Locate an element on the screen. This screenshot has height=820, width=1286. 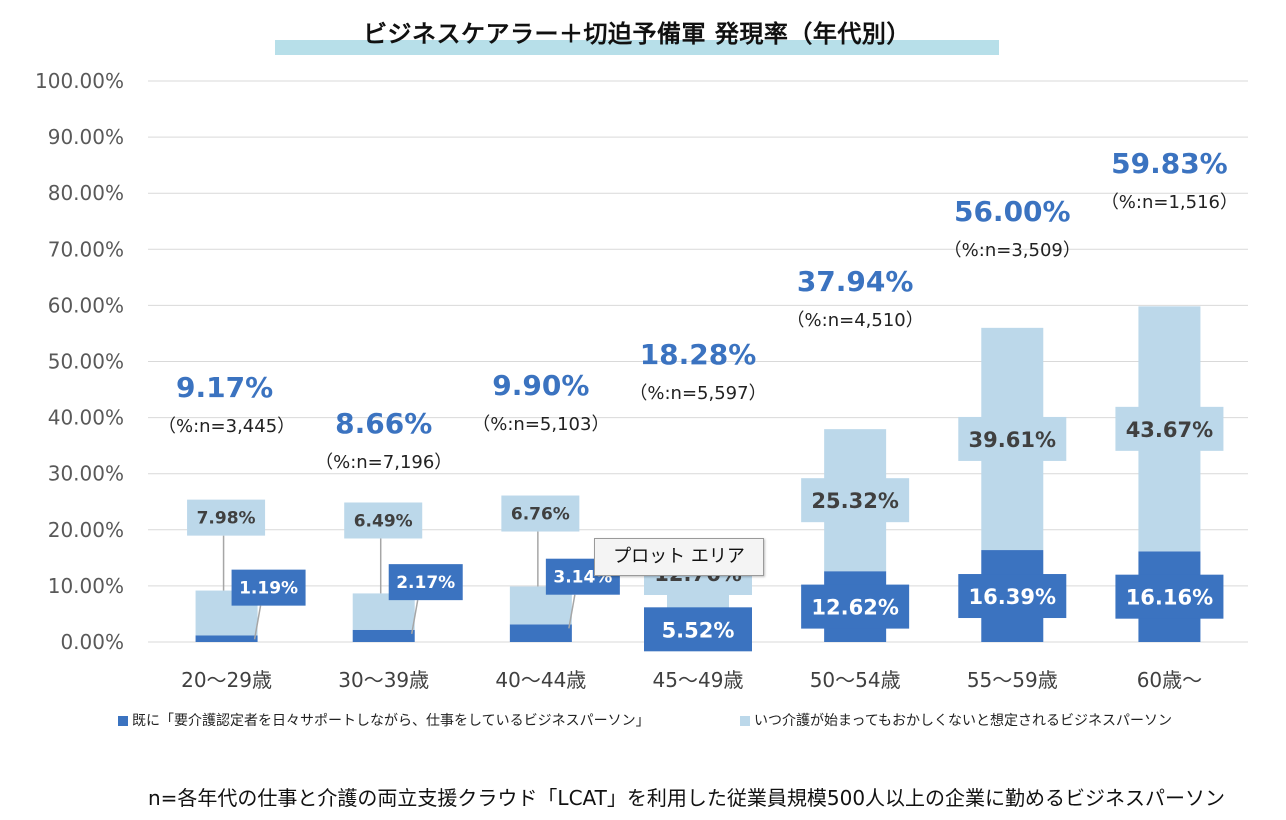
data-label-current: 16.16% is located at coordinates (1169, 598).